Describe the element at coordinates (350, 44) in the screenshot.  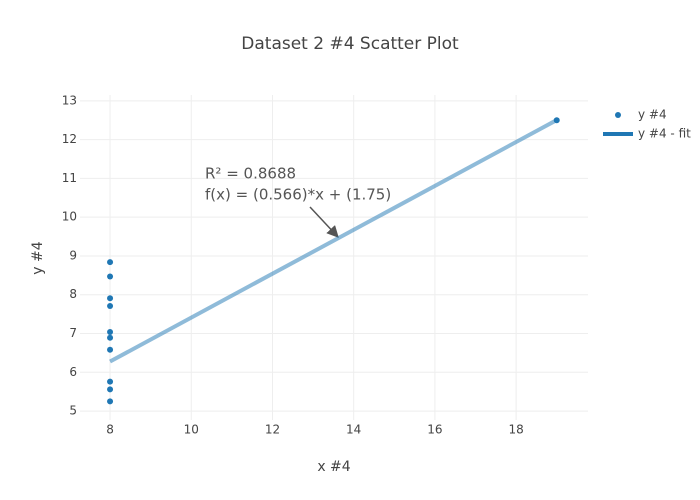
I see `chart-title: Dataset 2 #4 Scatter Plot` at that location.